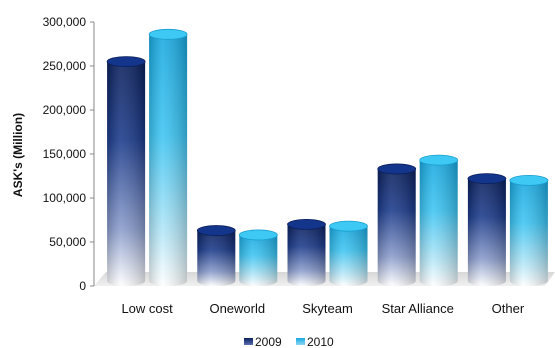 The width and height of the screenshot is (555, 348). What do you see at coordinates (147, 308) in the screenshot?
I see `x-category-label: Low cost` at bounding box center [147, 308].